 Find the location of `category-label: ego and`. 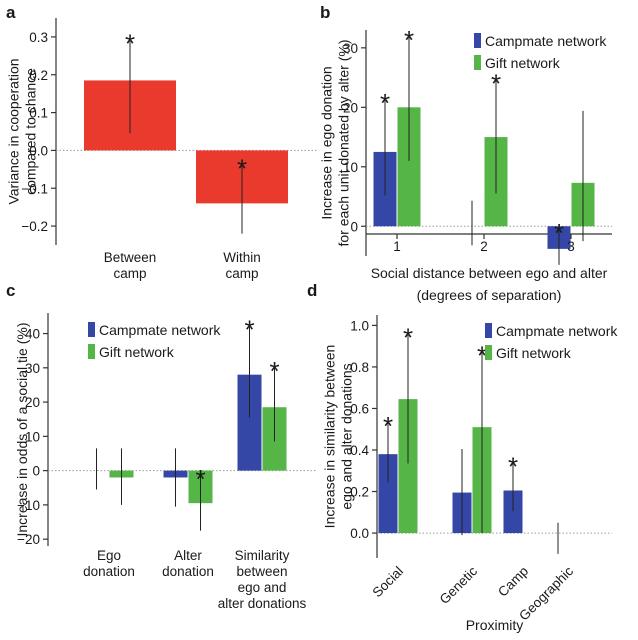

category-label: ego and is located at coordinates (262, 587).